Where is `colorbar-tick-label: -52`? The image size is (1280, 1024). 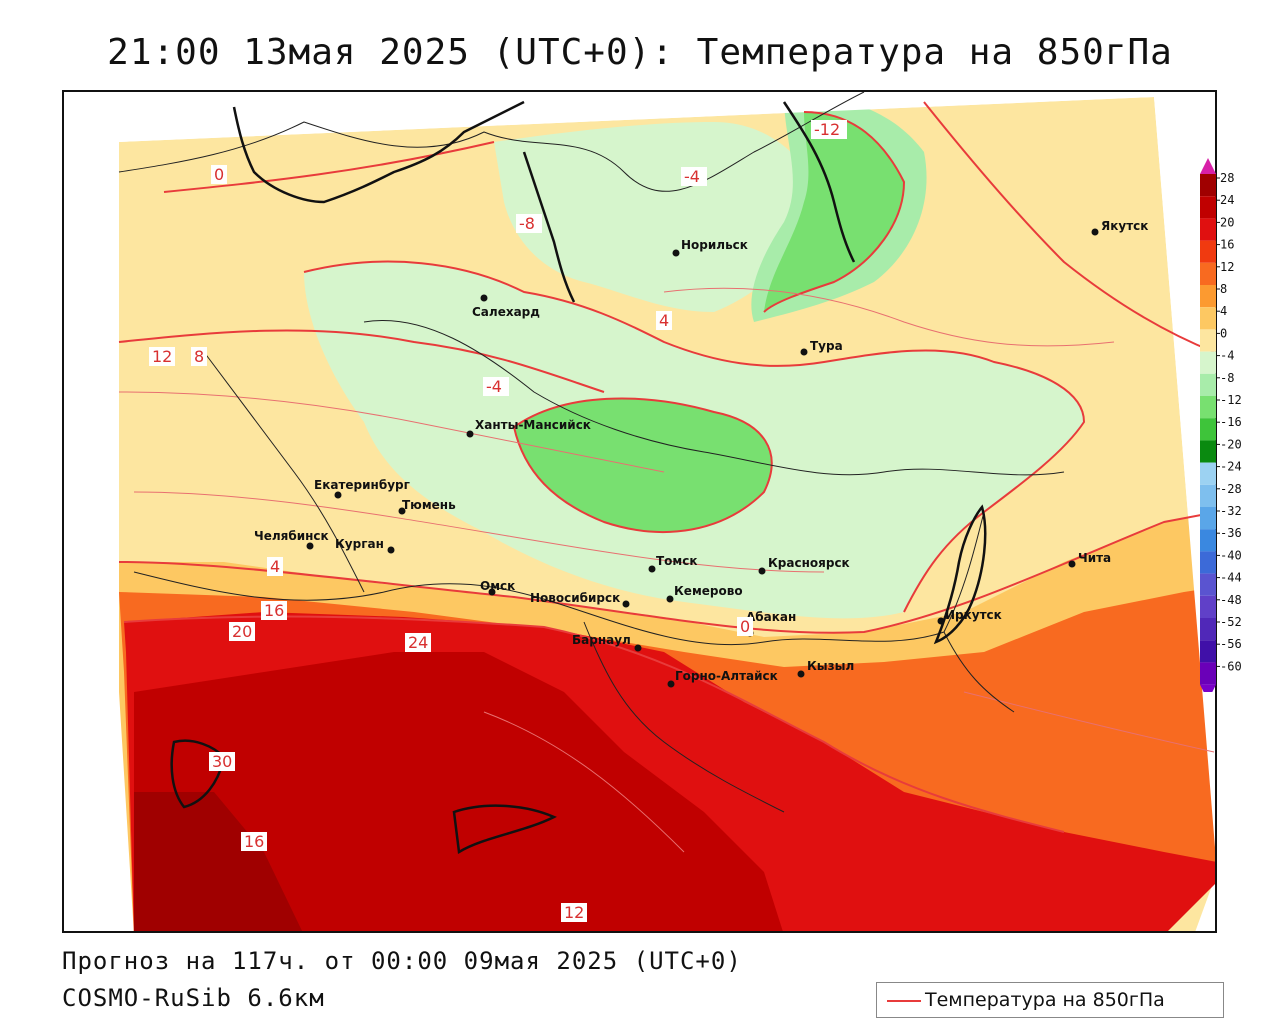
colorbar-tick-label: -52 is located at coordinates (1231, 622).